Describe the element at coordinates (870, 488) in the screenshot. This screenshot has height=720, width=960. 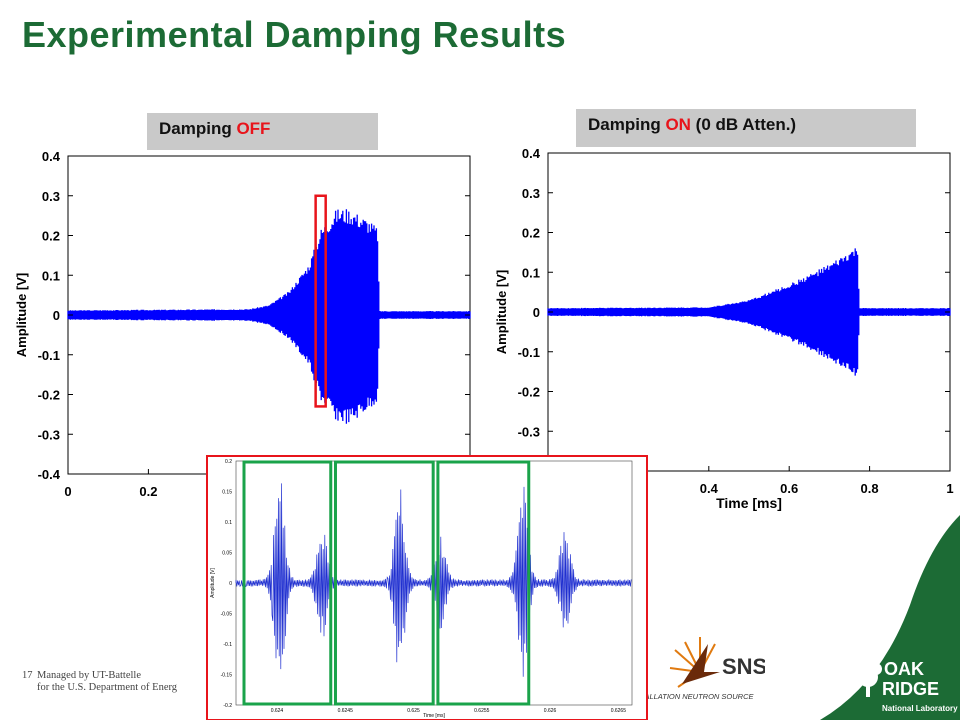
I see `x-tick-label: 0.8` at that location.